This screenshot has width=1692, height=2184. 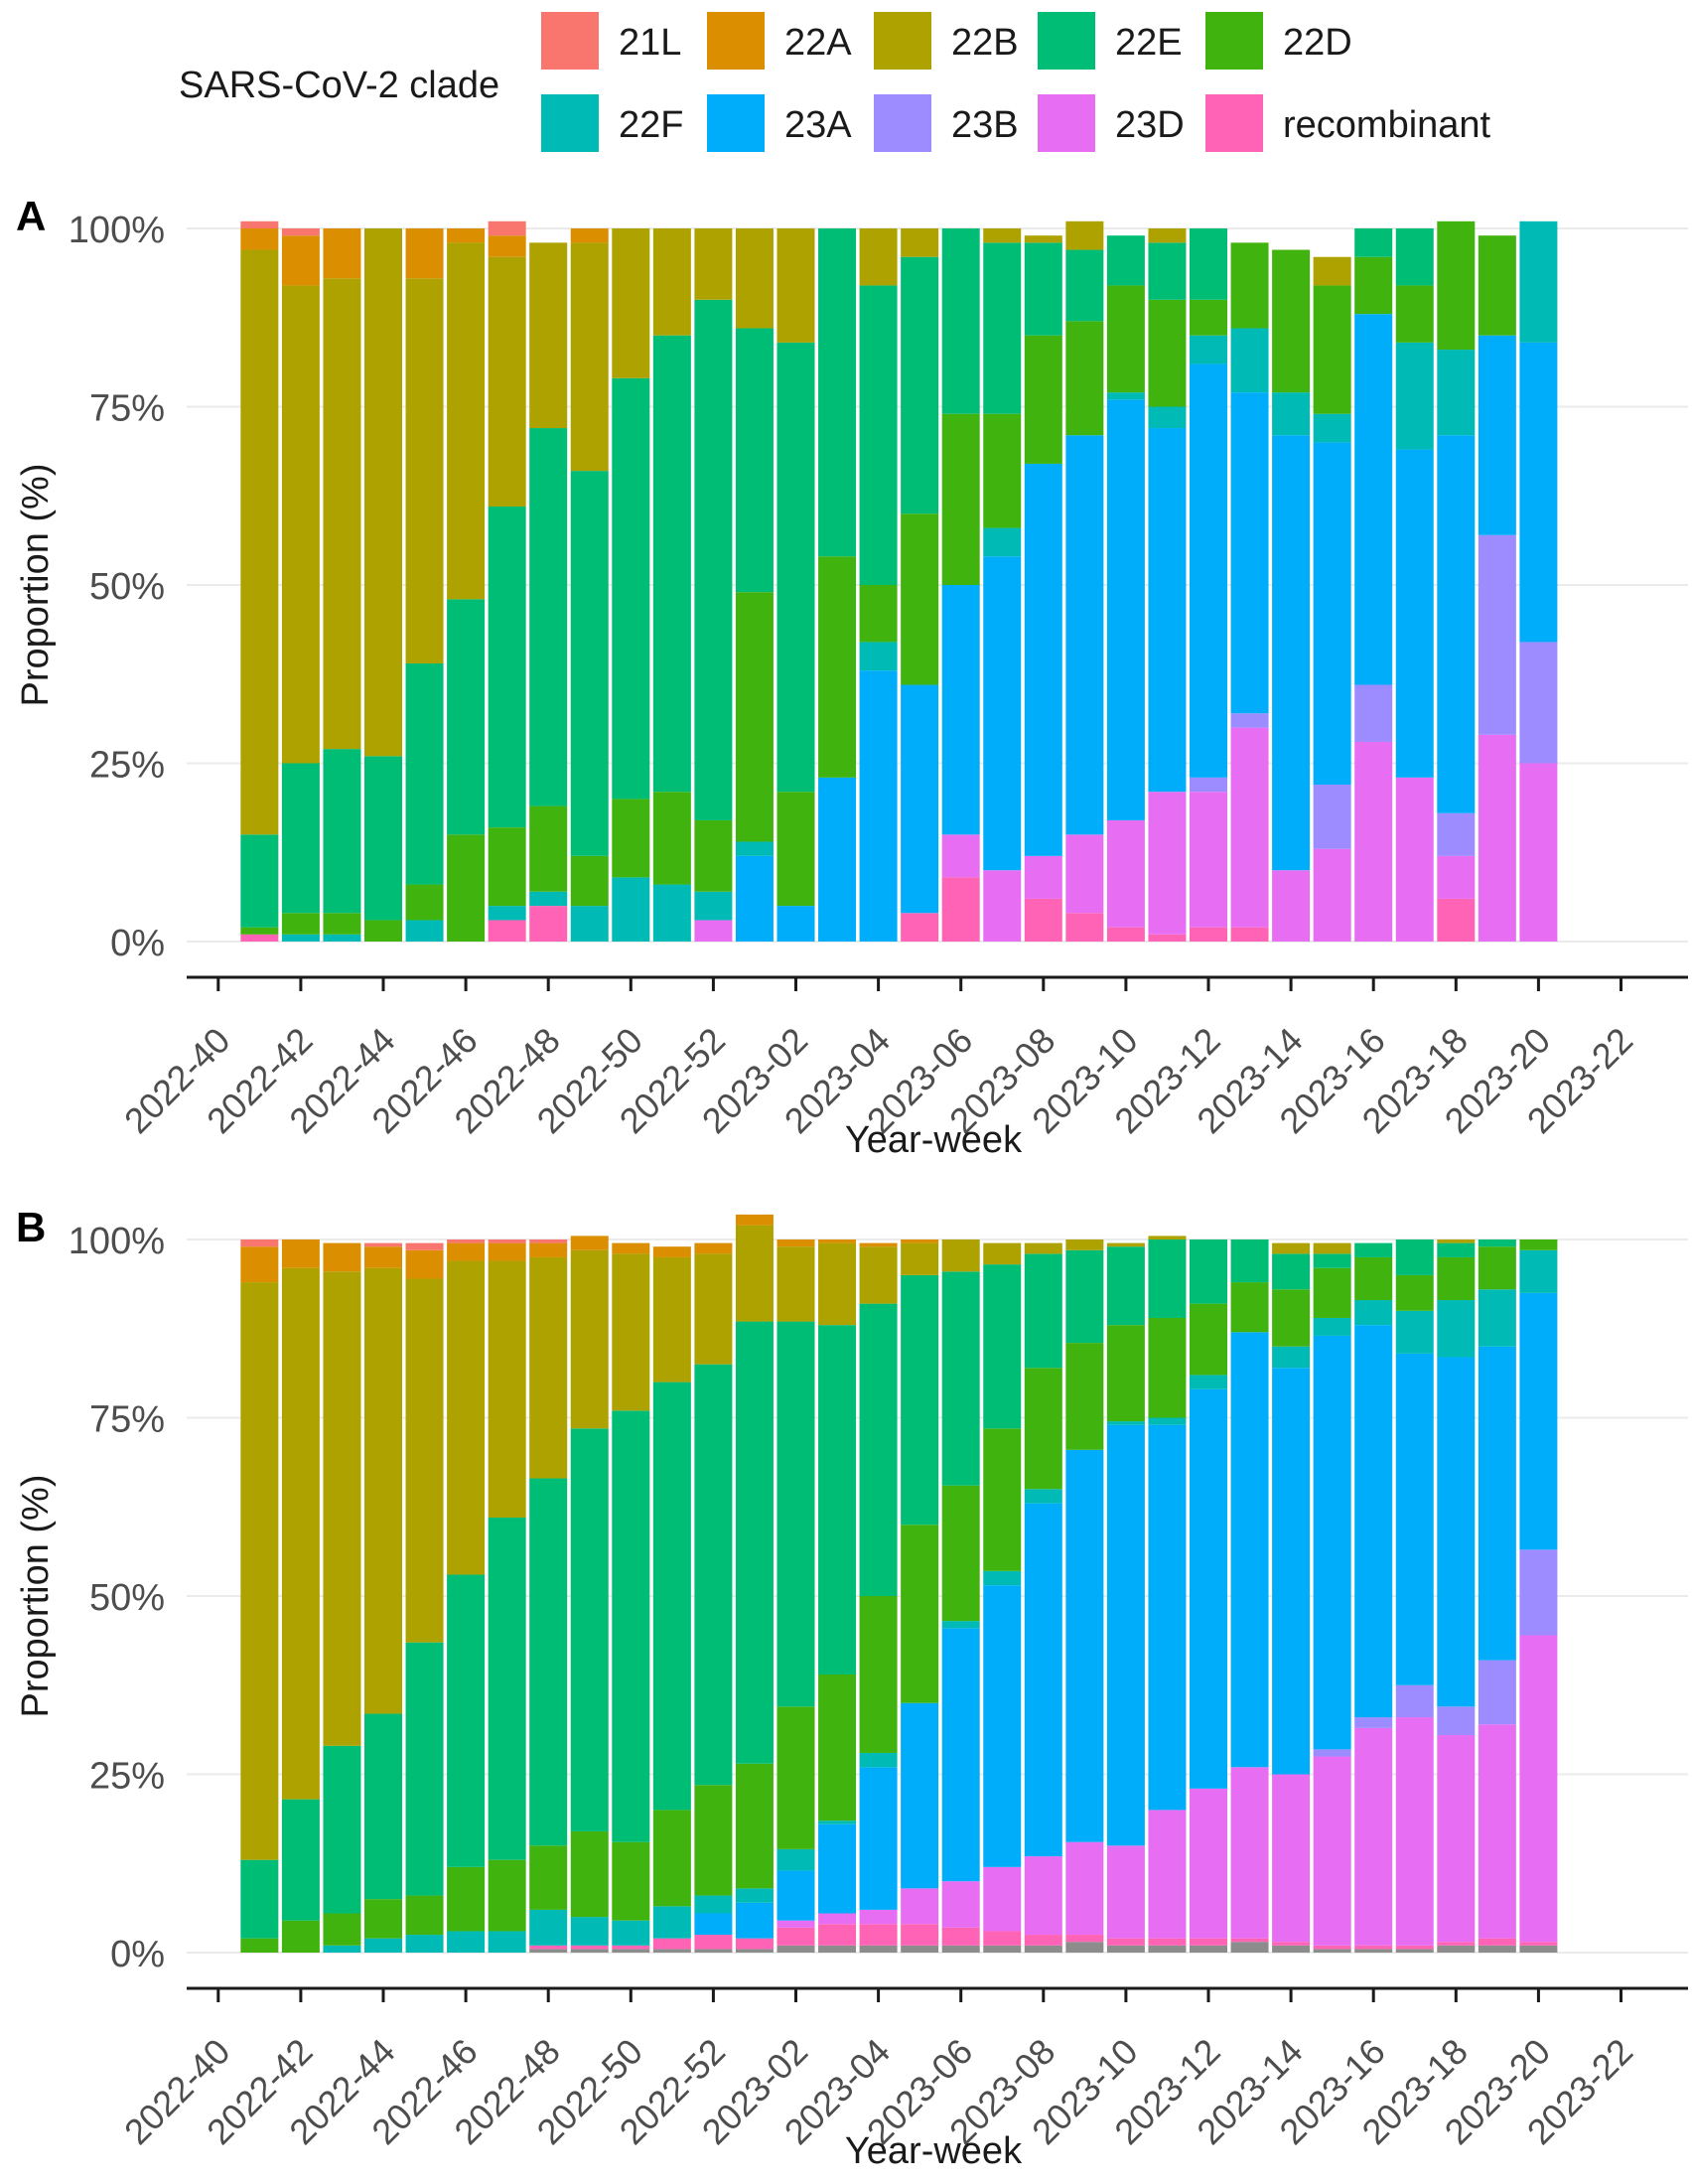 What do you see at coordinates (127, 766) in the screenshot?
I see `y-tick-label: 25%` at bounding box center [127, 766].